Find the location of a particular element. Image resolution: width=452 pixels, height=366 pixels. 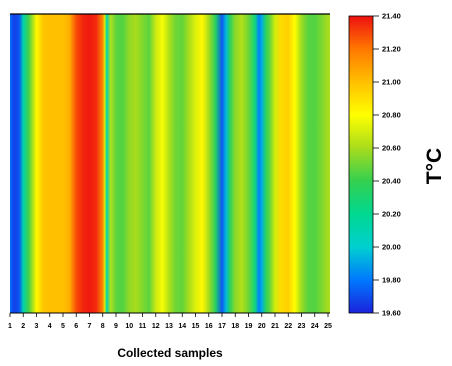

colorbar-tick-label: 20.80 is located at coordinates (391, 115).